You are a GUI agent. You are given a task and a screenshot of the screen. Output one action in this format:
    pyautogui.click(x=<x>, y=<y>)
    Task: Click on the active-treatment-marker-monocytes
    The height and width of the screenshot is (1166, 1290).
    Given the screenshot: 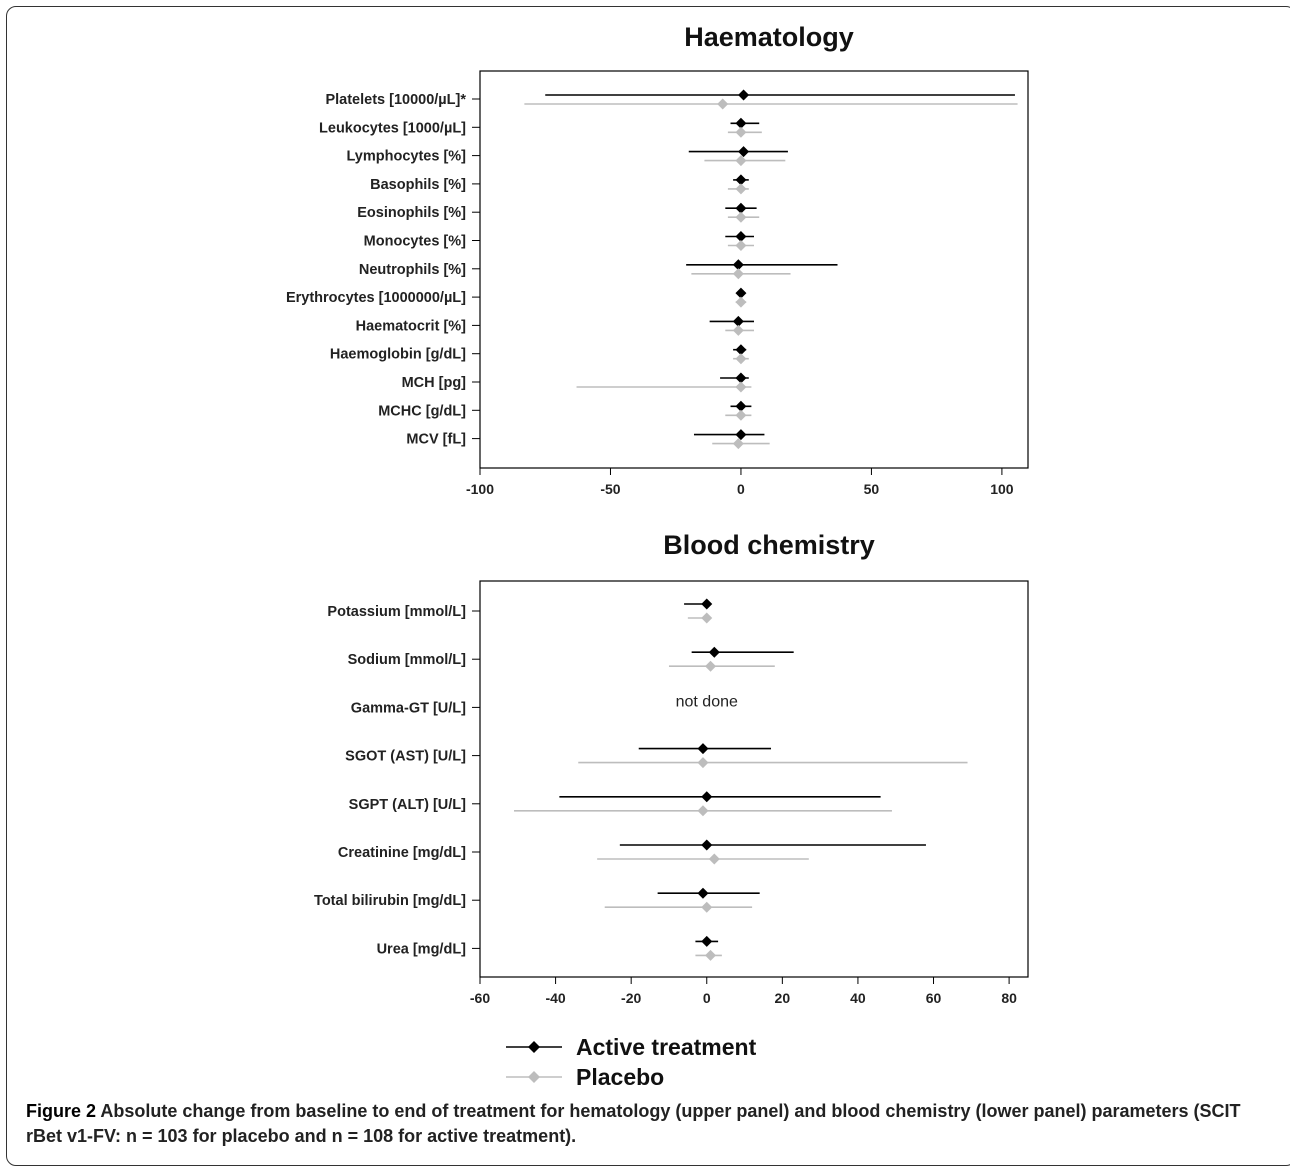 What is the action you would take?
    pyautogui.click(x=741, y=236)
    